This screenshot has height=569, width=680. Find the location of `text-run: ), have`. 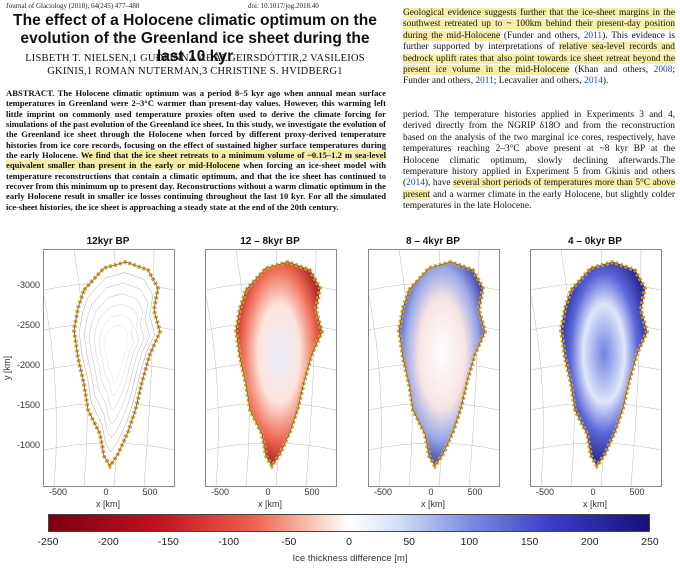

text-run: ), have is located at coordinates (439, 183).